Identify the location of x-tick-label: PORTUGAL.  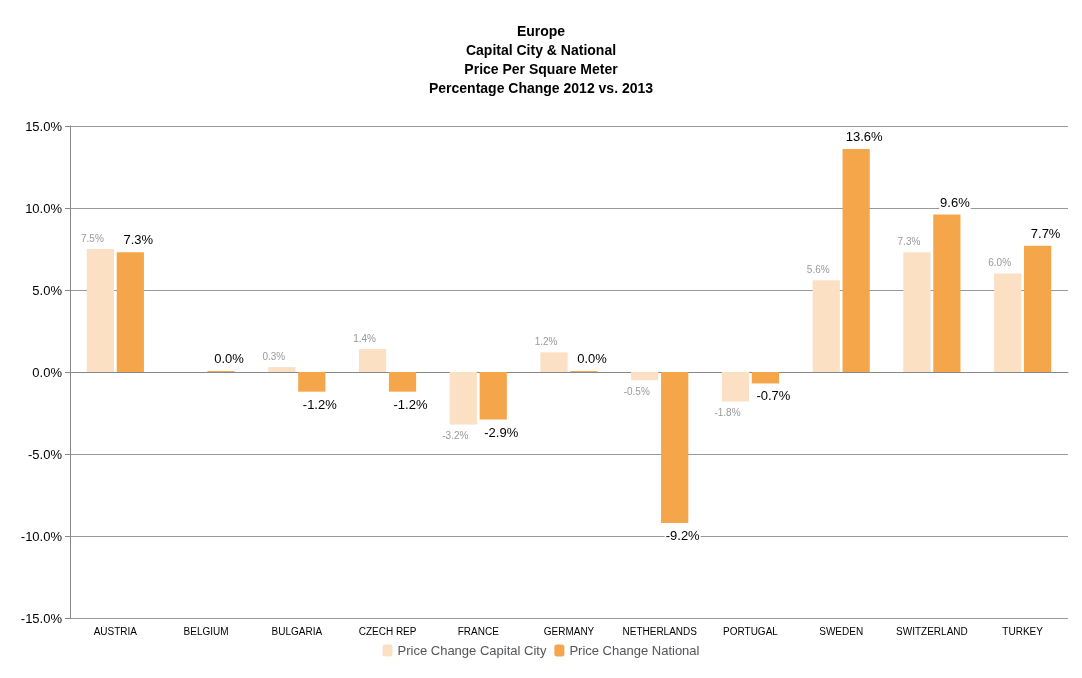
(751, 631).